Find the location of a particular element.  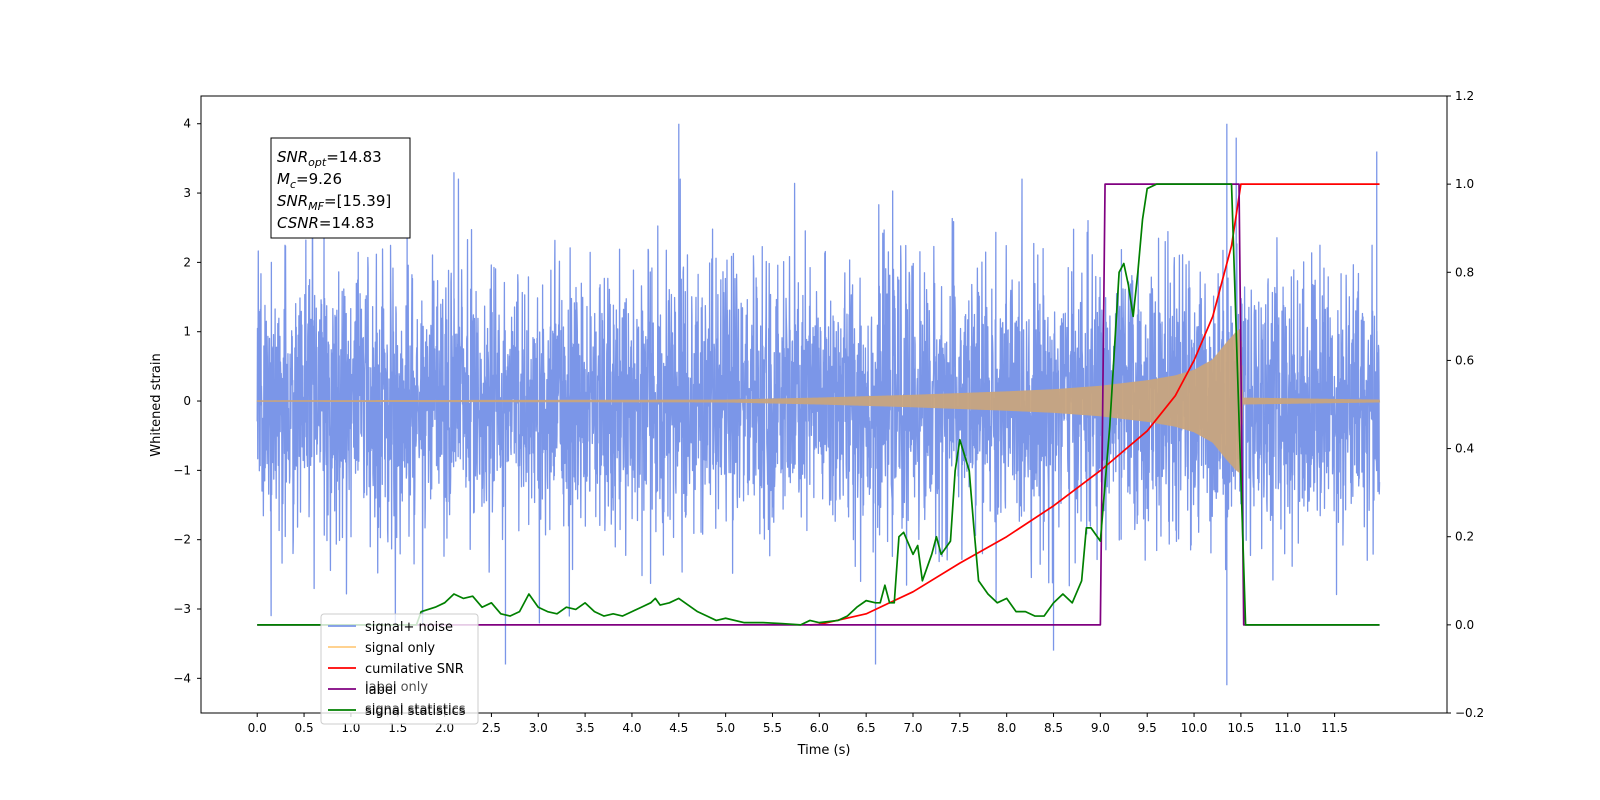

annotation-line: CSNR=14.83 is located at coordinates (325, 223).